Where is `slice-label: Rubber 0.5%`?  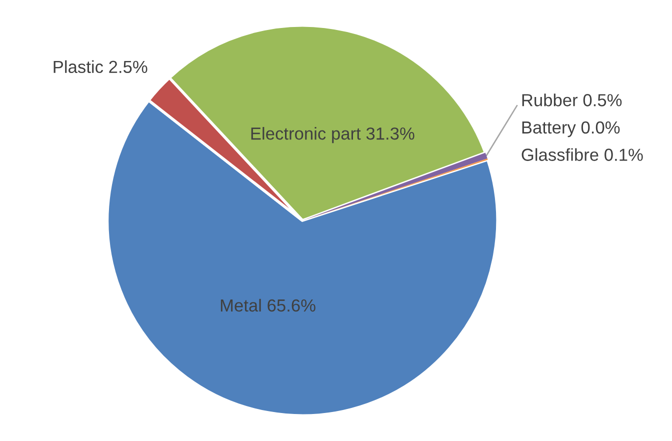
slice-label: Rubber 0.5% is located at coordinates (572, 100).